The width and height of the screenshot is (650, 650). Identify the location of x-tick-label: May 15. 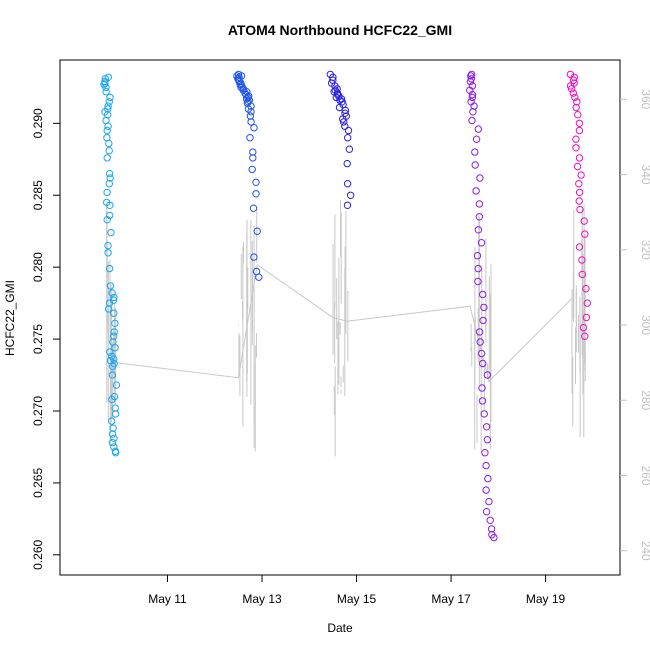
(357, 599).